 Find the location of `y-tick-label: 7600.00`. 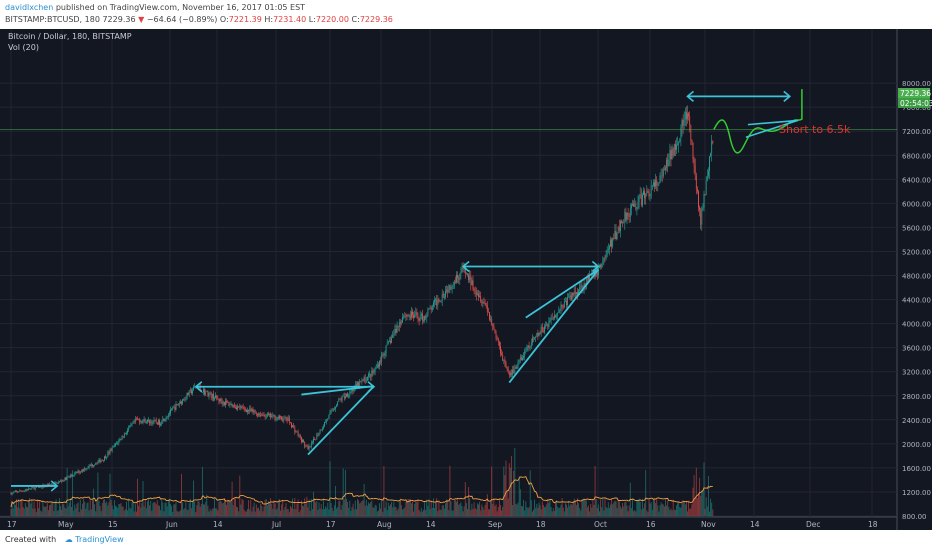

y-tick-label: 7600.00 is located at coordinates (916, 108).